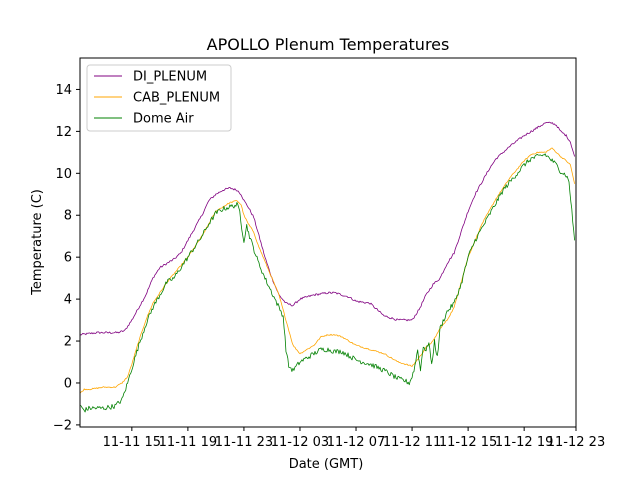 Image resolution: width=640 pixels, height=480 pixels. I want to click on x-tick-label: 11-12 23, so click(576, 442).